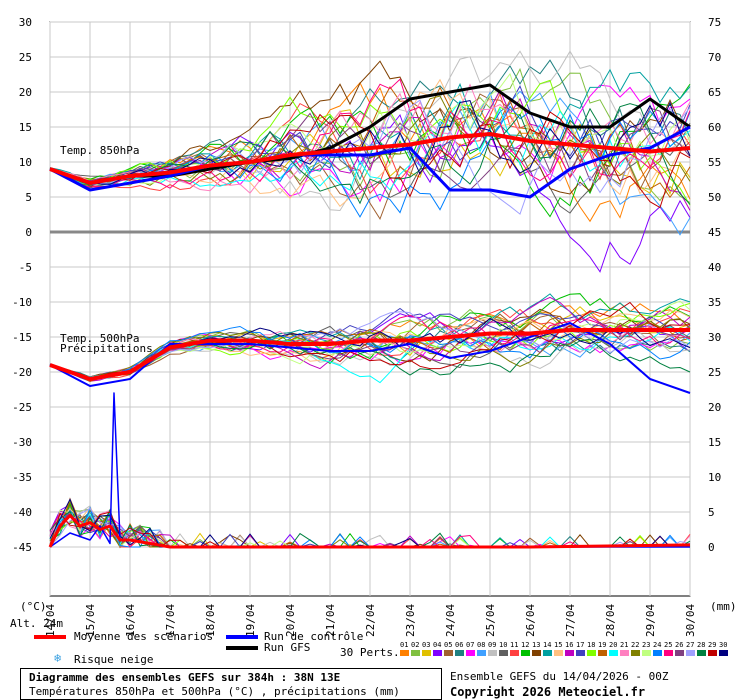 Image resolution: width=740 pixels, height=700 pixels. I want to click on y-left-tick-label: -30, so click(22, 442).